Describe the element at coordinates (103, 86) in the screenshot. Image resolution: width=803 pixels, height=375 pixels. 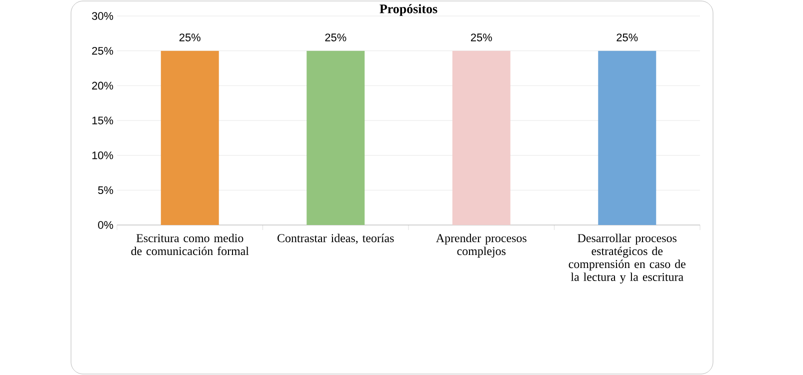
I see `y-tick-label: 20%` at that location.